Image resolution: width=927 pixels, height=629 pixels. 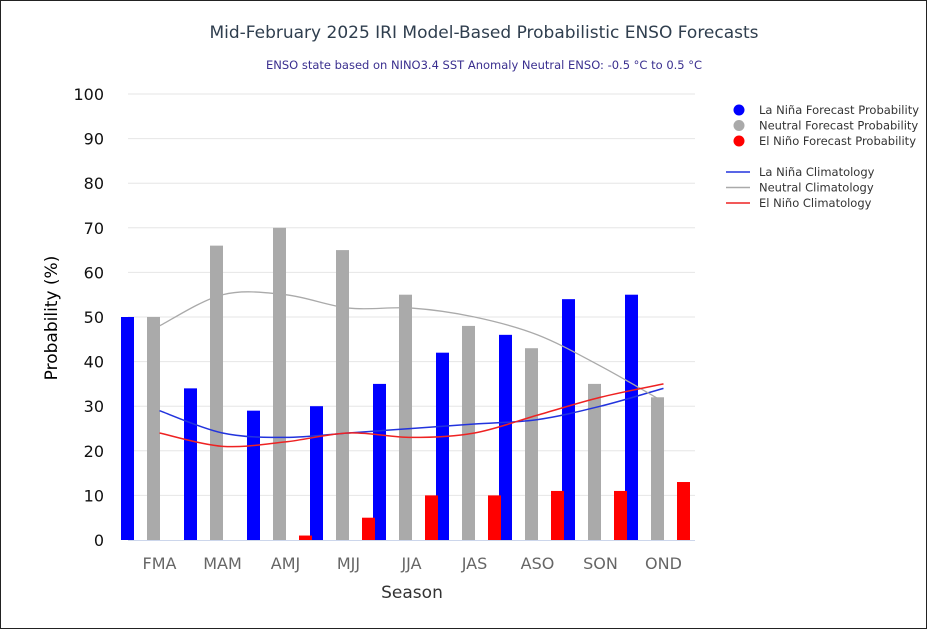 I want to click on x-tick-label: SON, so click(x=600, y=563).